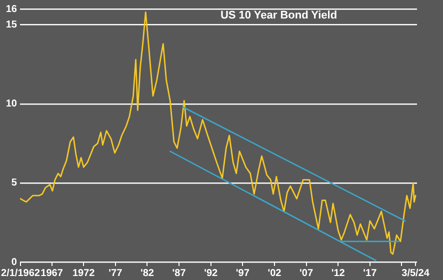  I want to click on x-tick-label: 2/1/1962, so click(20, 273).